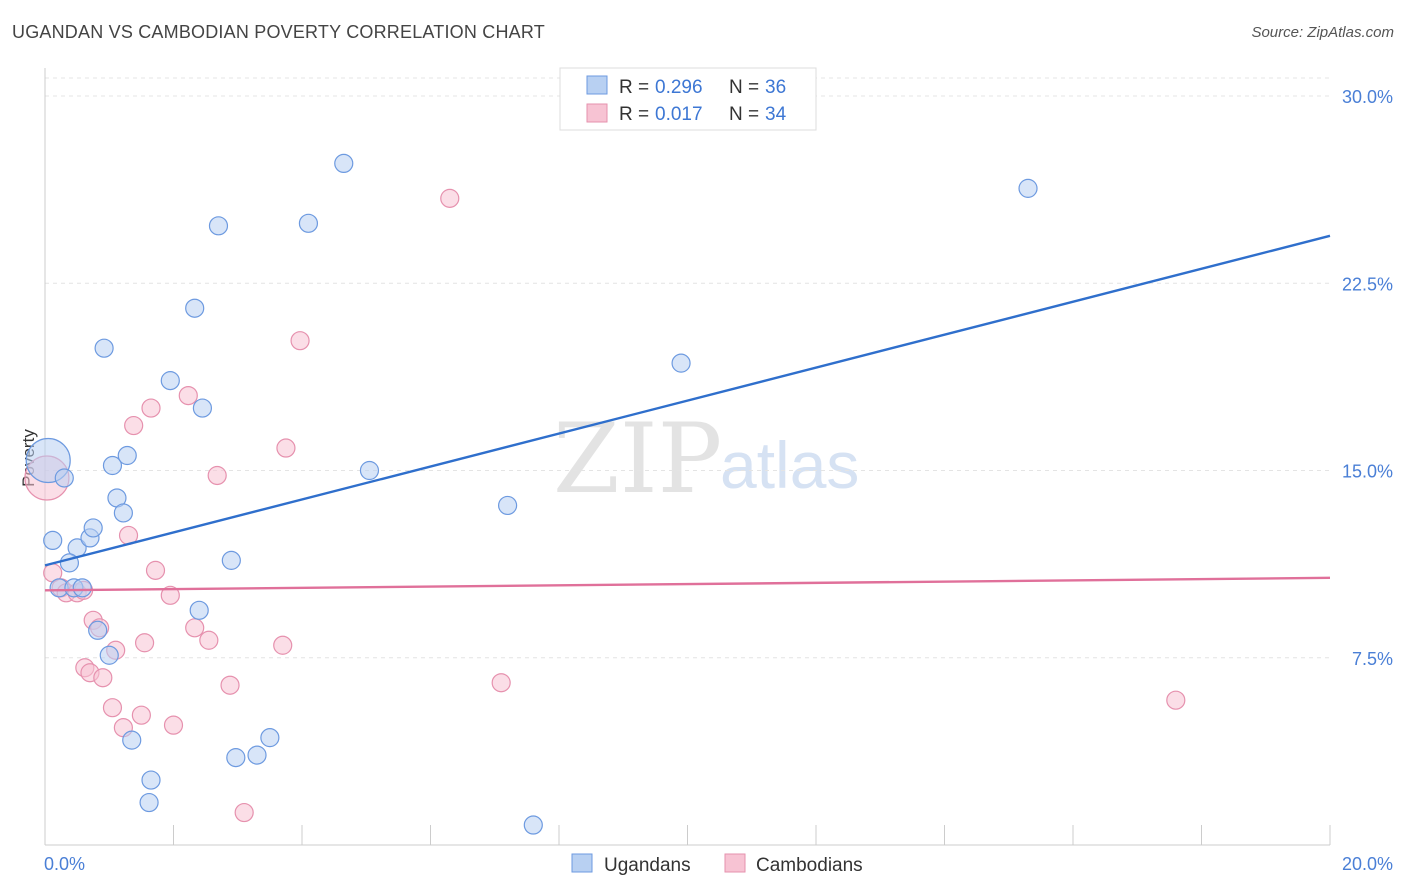  What do you see at coordinates (597, 85) in the screenshot?
I see `ugandans-legend-swatch` at bounding box center [597, 85].